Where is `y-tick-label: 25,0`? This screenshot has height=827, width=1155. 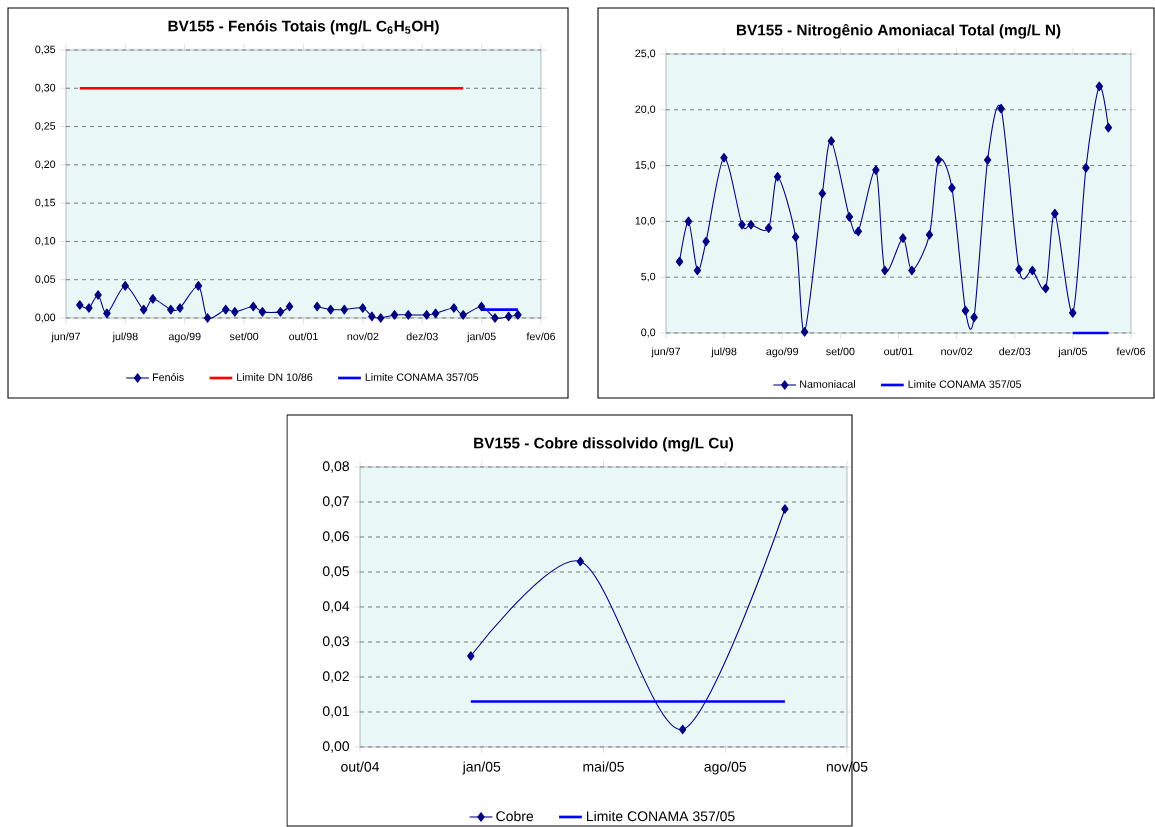 y-tick-label: 25,0 is located at coordinates (645, 54).